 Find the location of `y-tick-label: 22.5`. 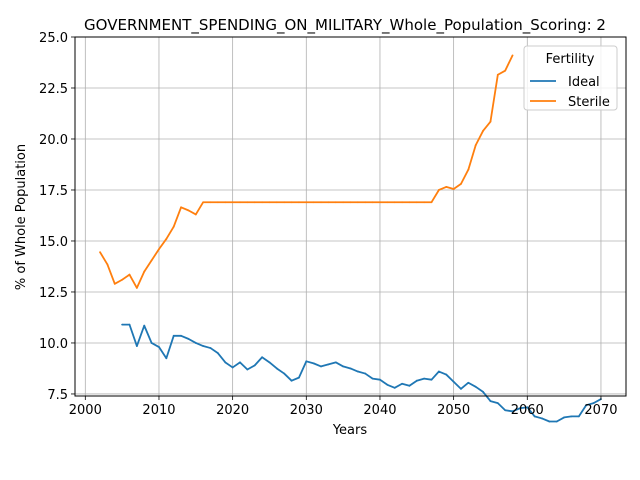

y-tick-label: 22.5 is located at coordinates (53, 89).